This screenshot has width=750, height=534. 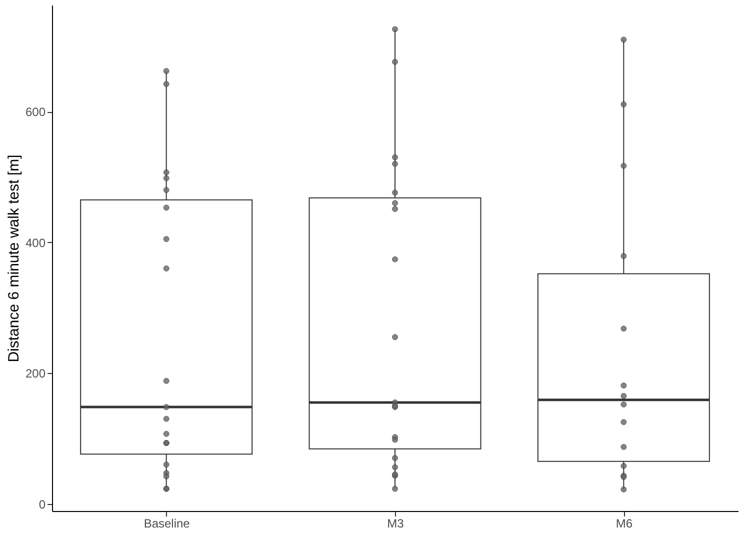 I want to click on y-tick-label: 400, so click(x=35, y=243).